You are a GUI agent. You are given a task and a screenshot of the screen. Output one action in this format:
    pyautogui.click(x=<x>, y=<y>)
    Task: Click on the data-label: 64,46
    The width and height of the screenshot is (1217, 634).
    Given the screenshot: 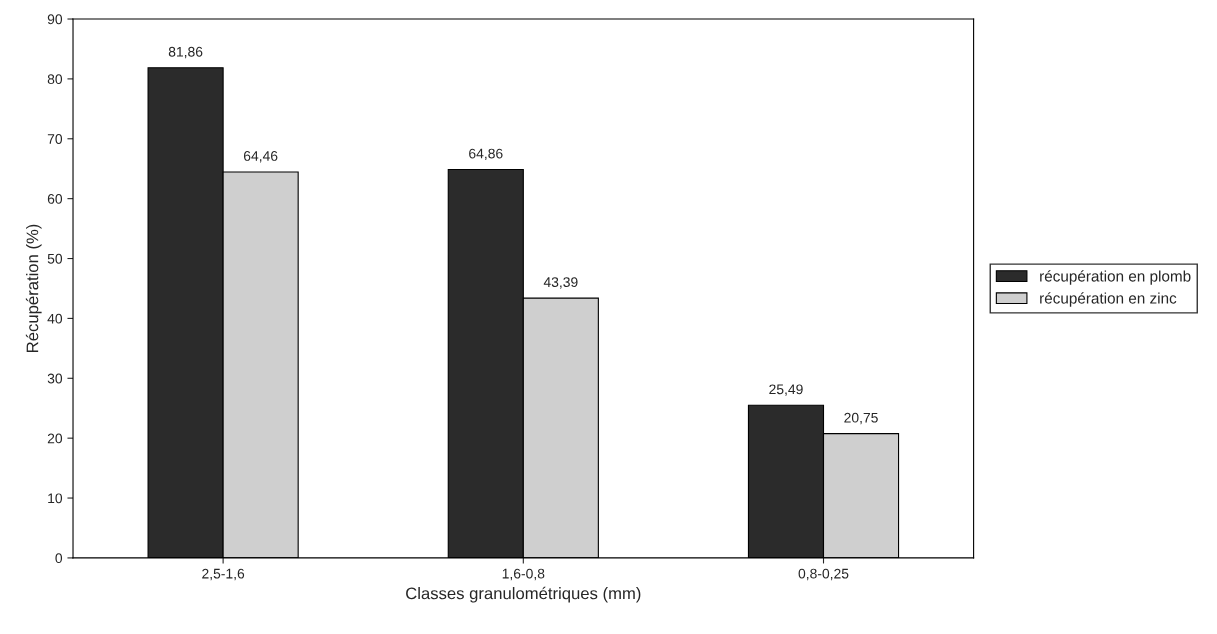 What is the action you would take?
    pyautogui.click(x=260, y=157)
    